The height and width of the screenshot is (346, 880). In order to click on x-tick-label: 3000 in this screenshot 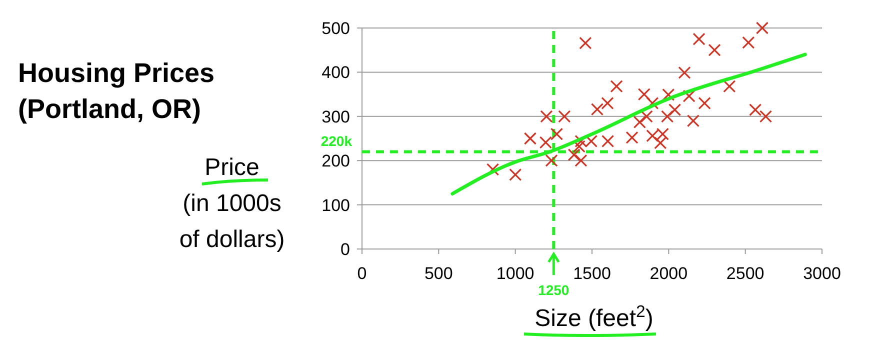, I will do `click(822, 273)`.